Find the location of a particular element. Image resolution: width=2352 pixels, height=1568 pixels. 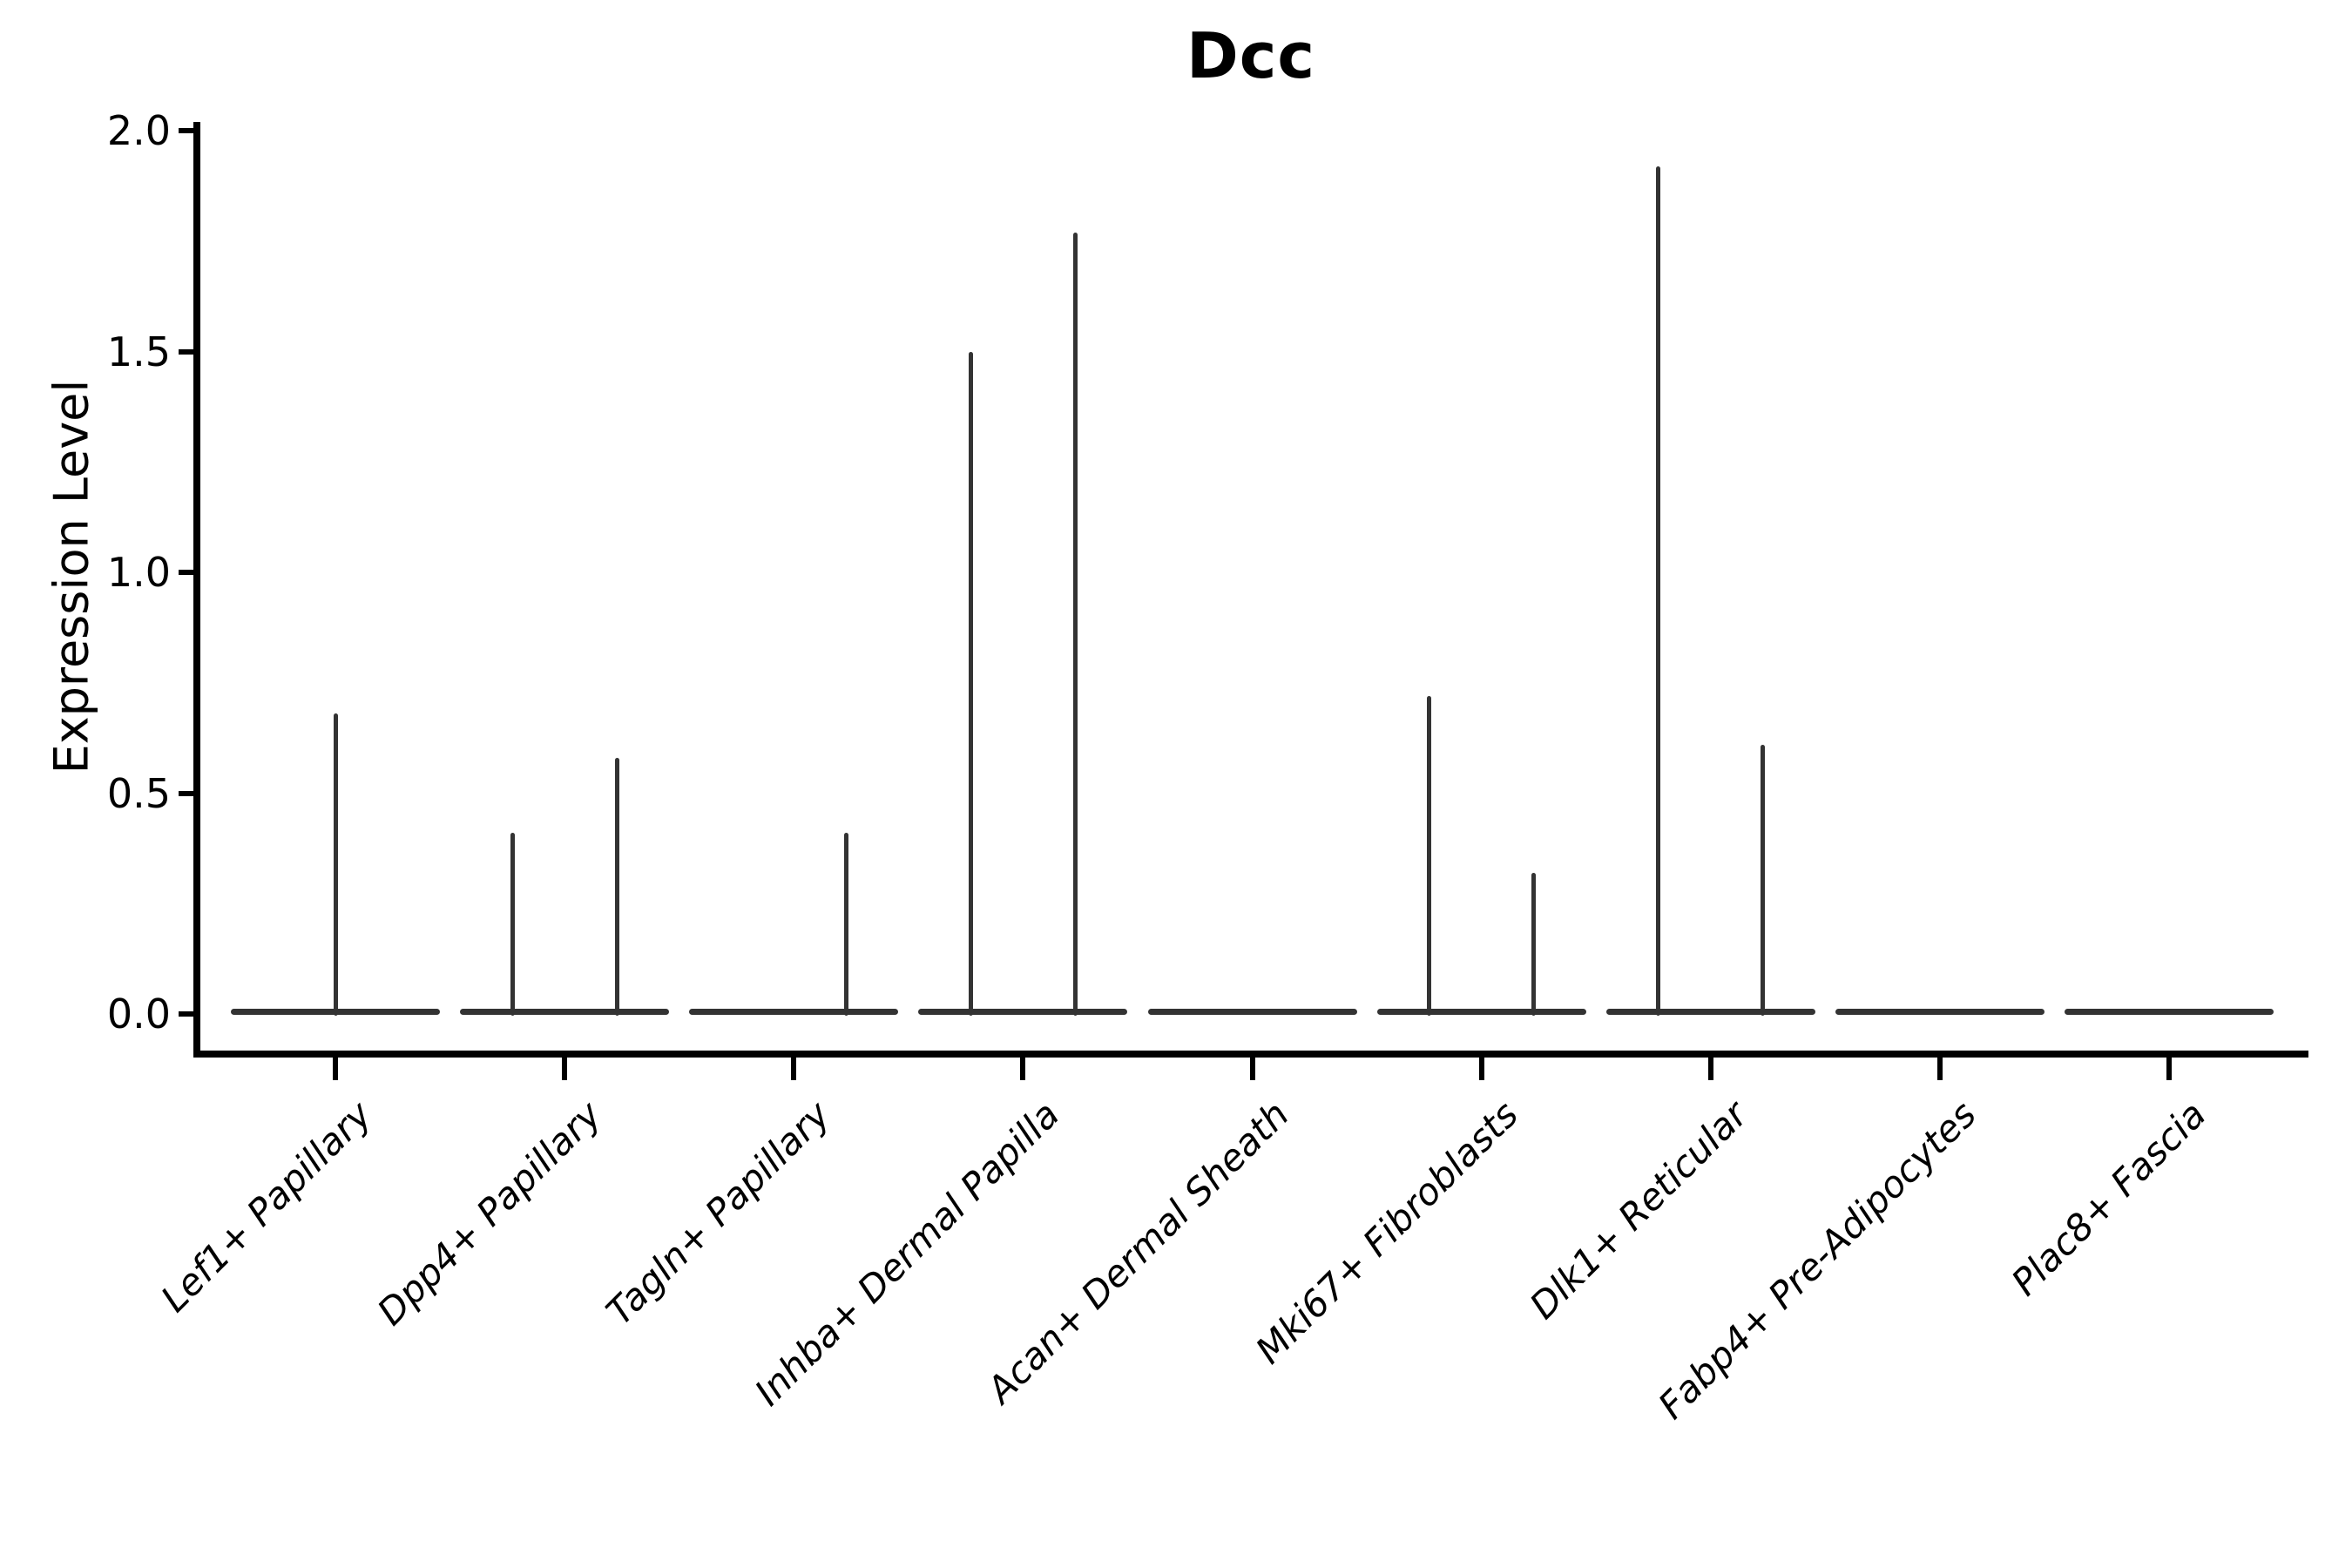

x-tick-label: Mki67+ Fibroblasts is located at coordinates (1386, 1232).